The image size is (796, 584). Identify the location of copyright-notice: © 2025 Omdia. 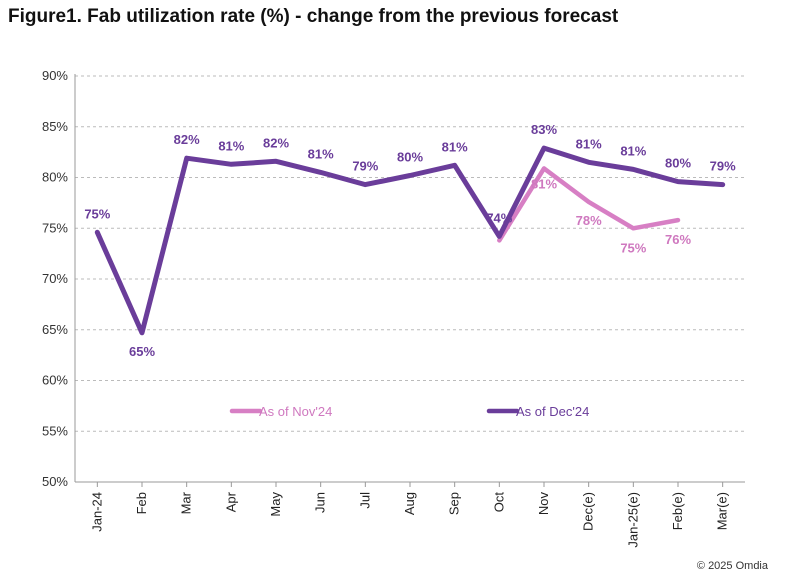
(732, 566).